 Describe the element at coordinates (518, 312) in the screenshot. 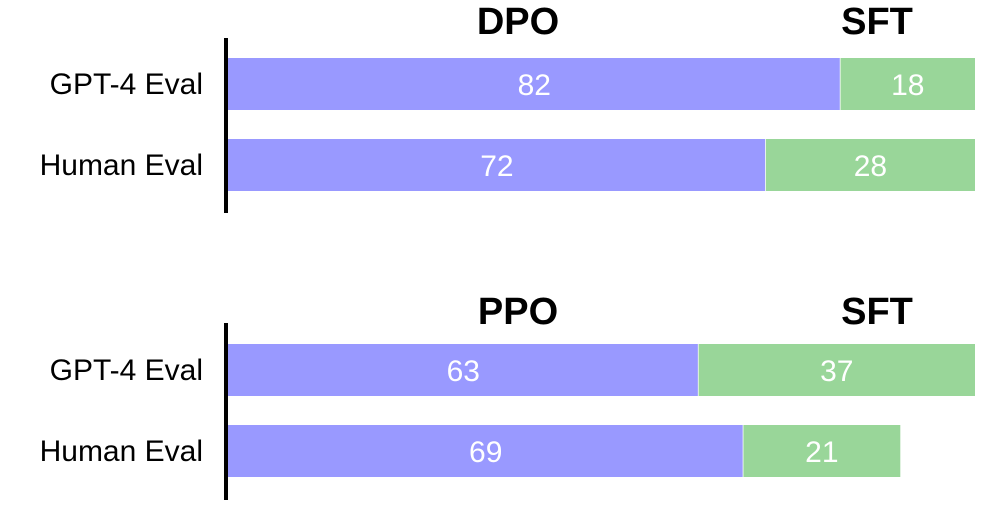

I see `series-header-ppo: PPO` at that location.